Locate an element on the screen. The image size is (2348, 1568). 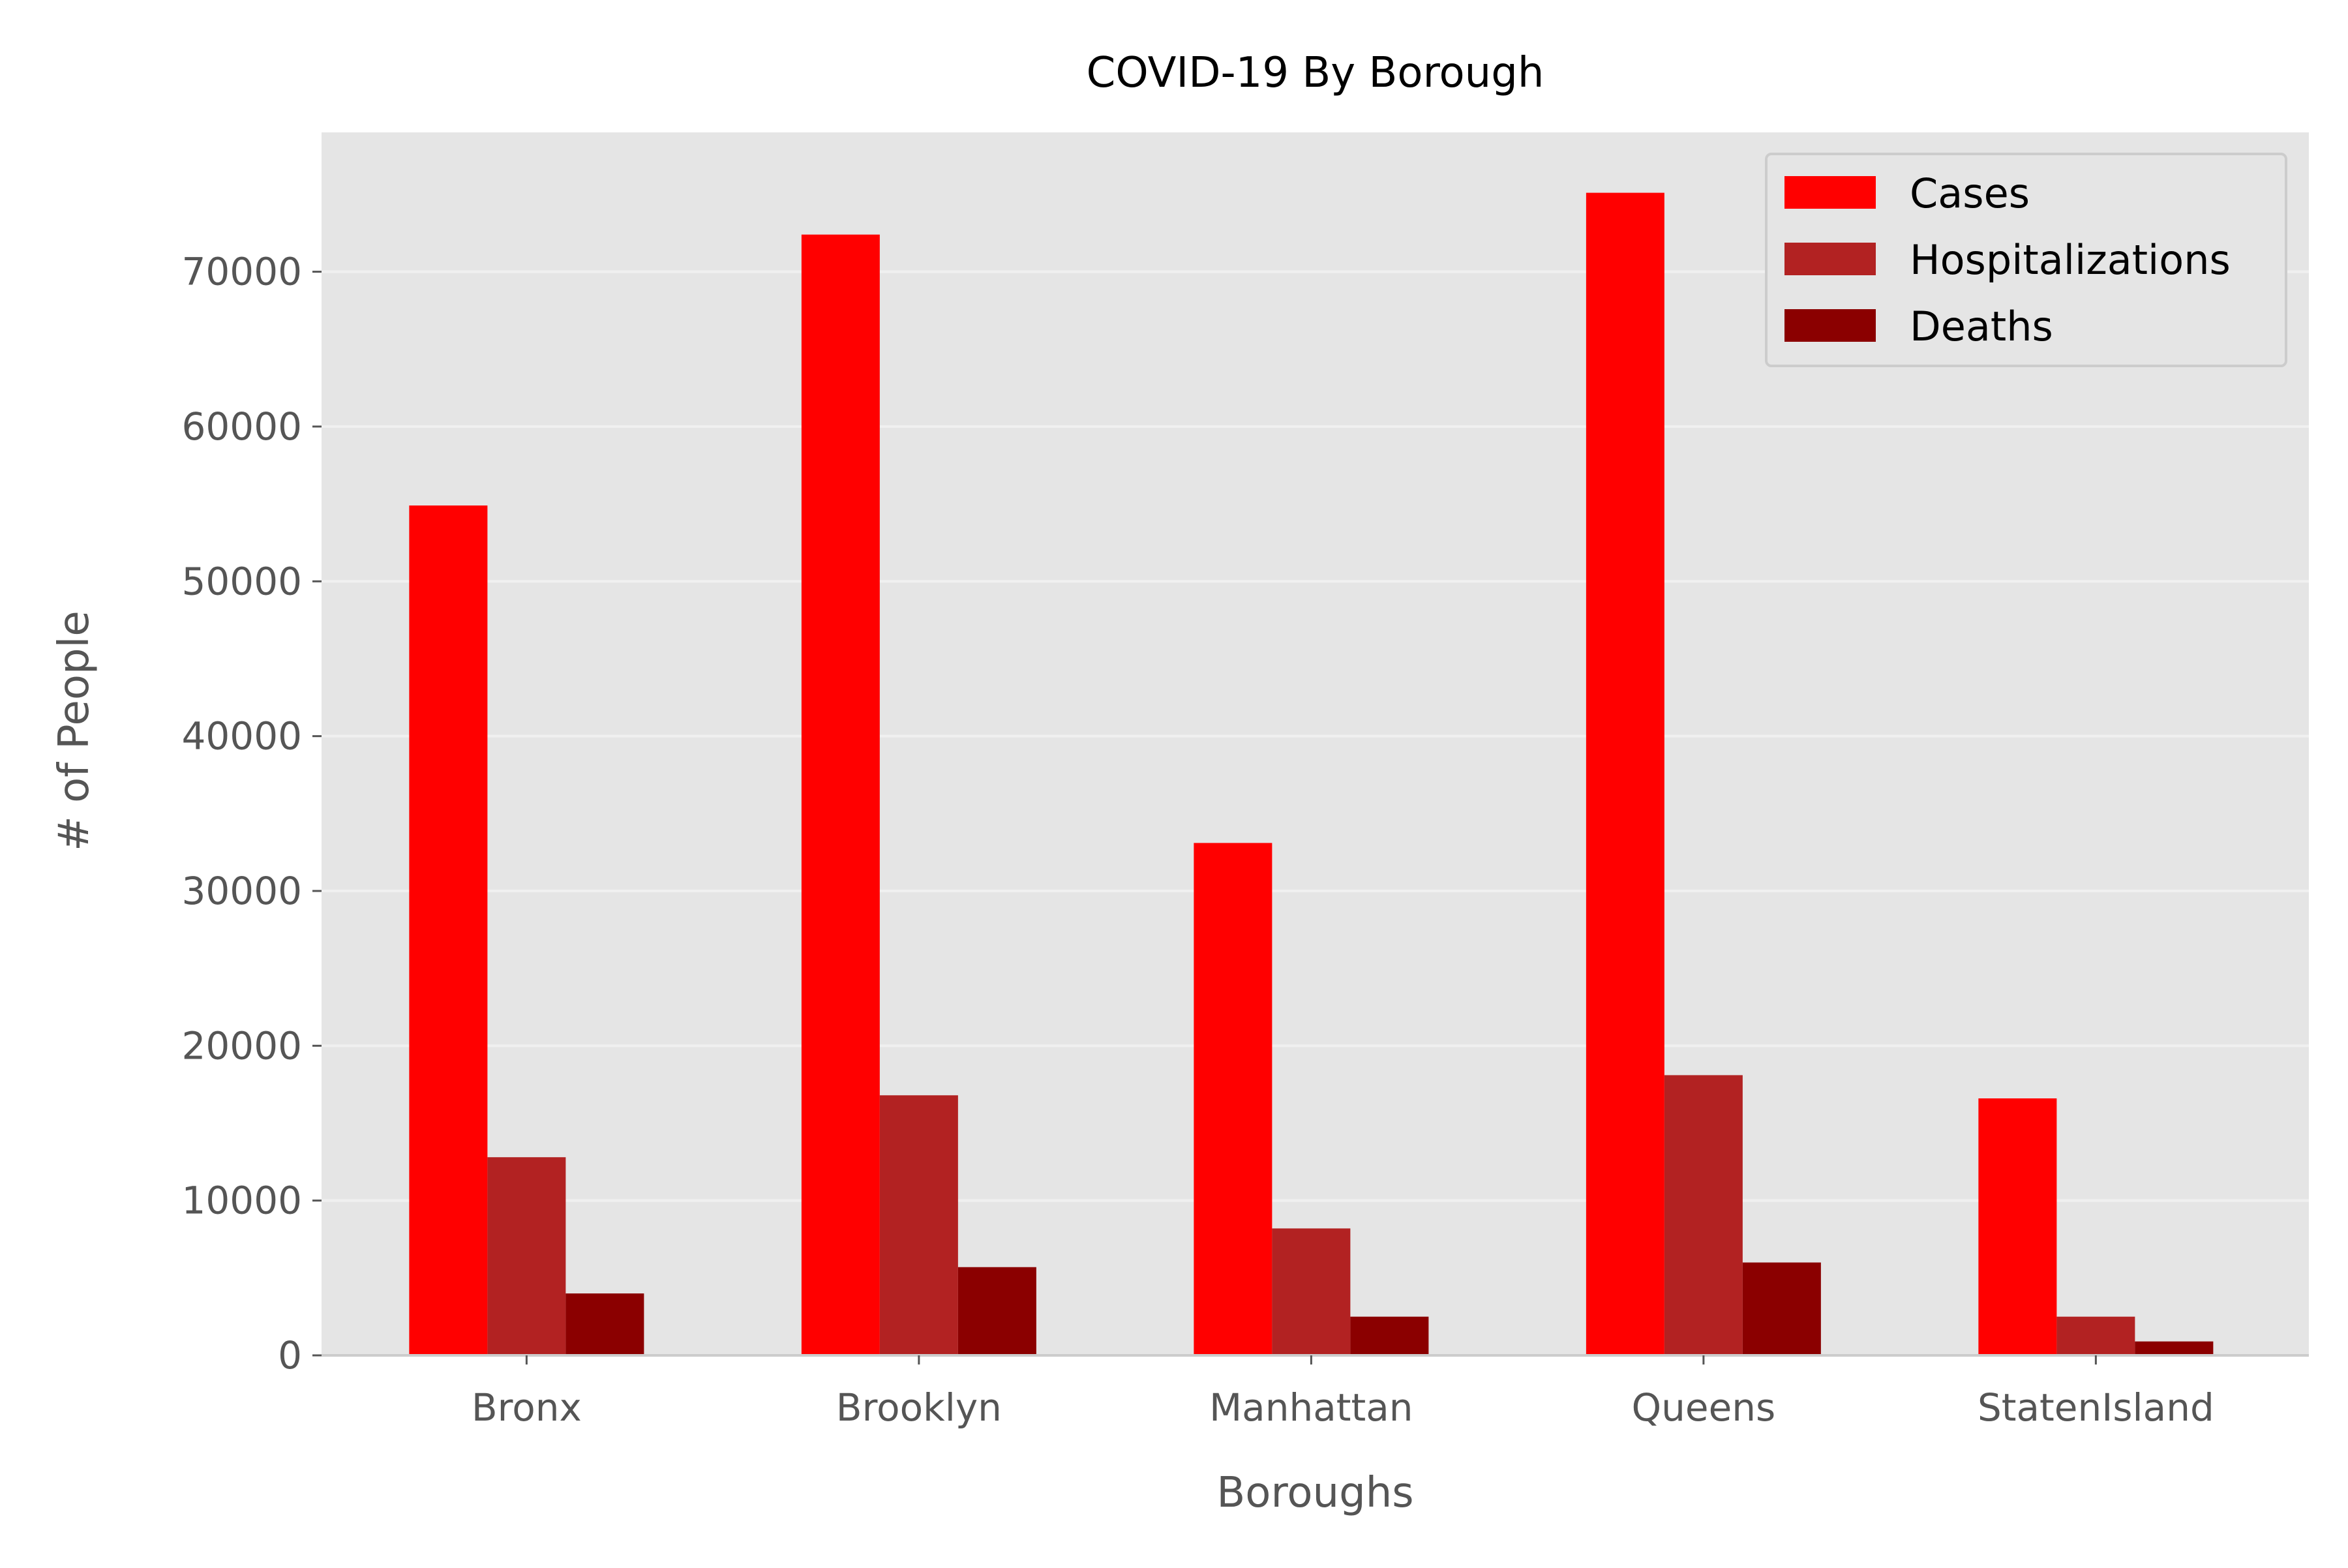
x-axis-ticks: Bronx Brooklyn Manhattan Queens StatenIsland is located at coordinates (1343, 1392).